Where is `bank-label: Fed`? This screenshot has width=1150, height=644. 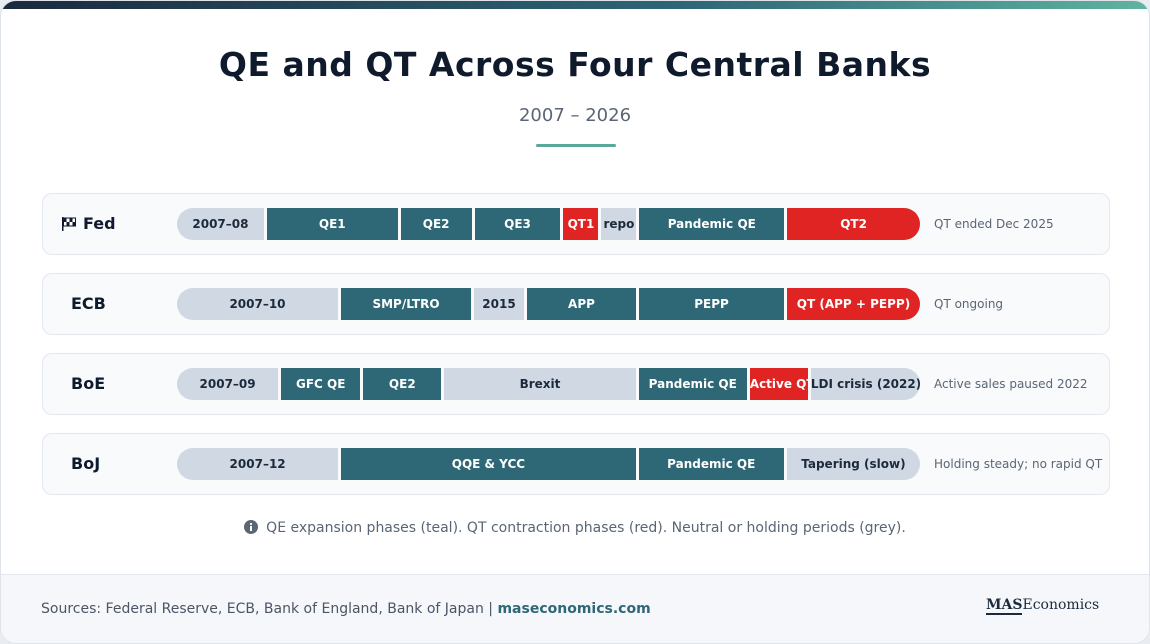
bank-label: Fed is located at coordinates (112, 224).